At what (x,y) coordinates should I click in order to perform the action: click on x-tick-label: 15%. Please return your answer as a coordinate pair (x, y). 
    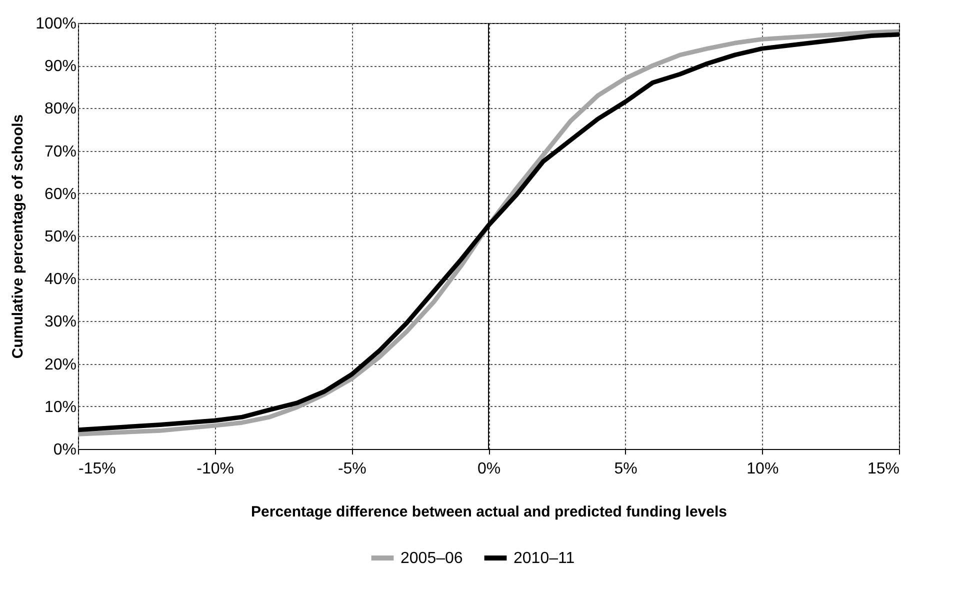
    Looking at the image, I should click on (883, 469).